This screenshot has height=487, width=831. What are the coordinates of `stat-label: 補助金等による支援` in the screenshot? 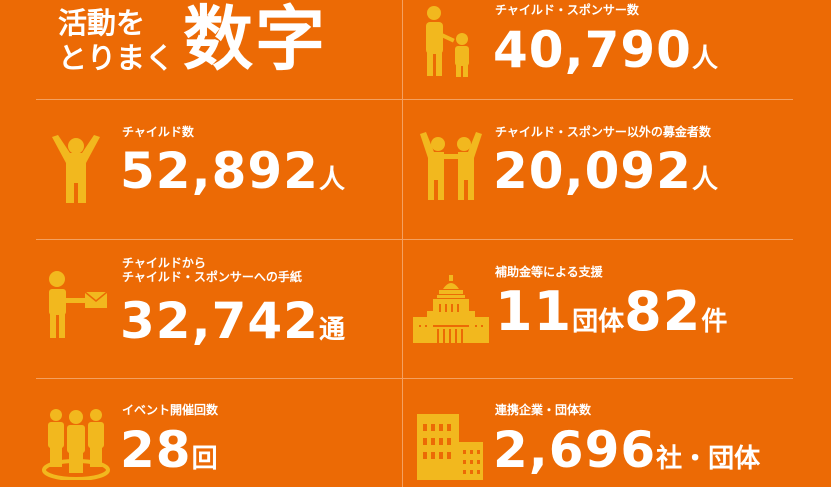 It's located at (549, 272).